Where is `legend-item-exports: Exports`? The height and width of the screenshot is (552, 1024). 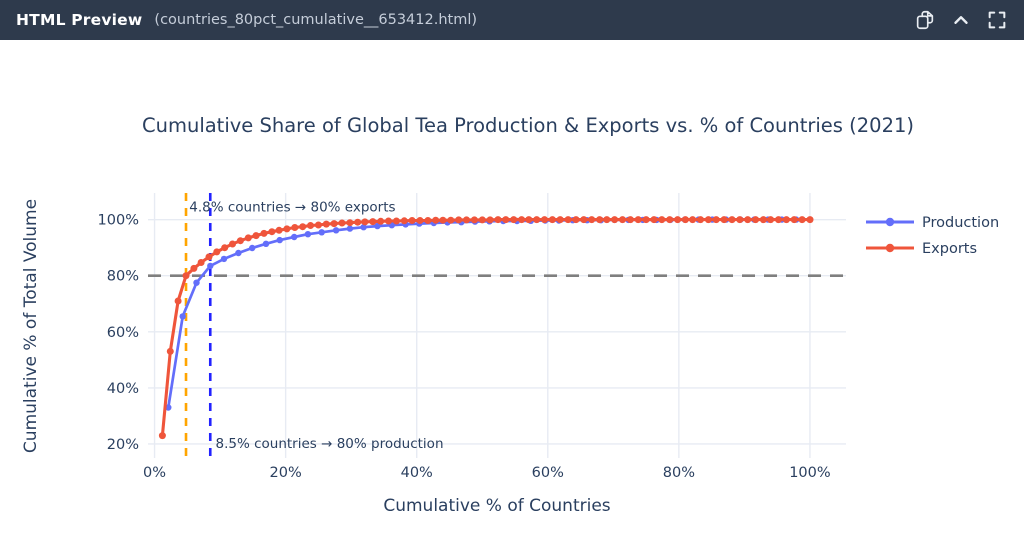
legend-item-exports: Exports is located at coordinates (921, 249).